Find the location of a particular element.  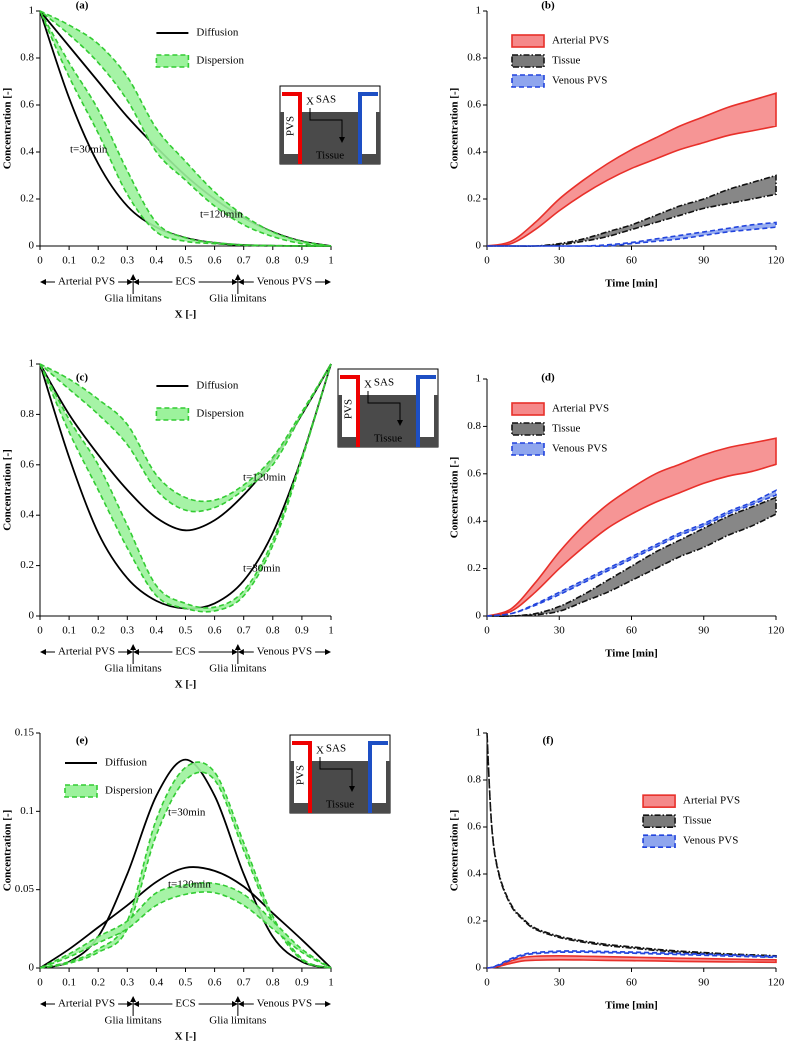

x-tick-label: 0.6 is located at coordinates (215, 631).